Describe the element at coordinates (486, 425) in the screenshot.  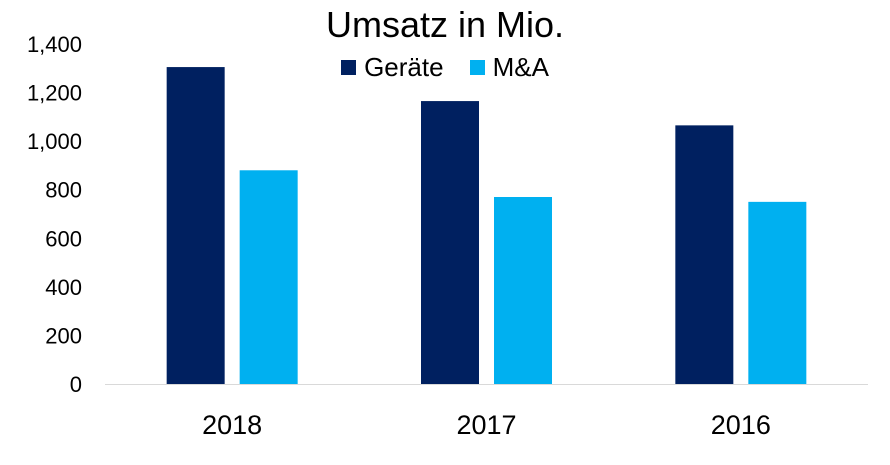
I see `x-tick-label: 2017` at that location.